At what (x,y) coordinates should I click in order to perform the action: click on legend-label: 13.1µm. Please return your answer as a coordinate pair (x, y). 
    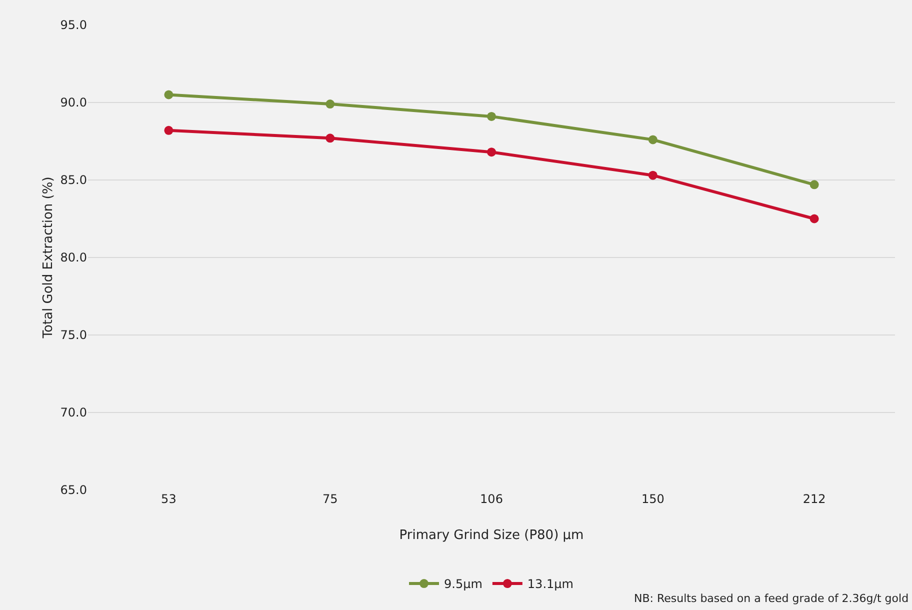
    Looking at the image, I should click on (550, 584).